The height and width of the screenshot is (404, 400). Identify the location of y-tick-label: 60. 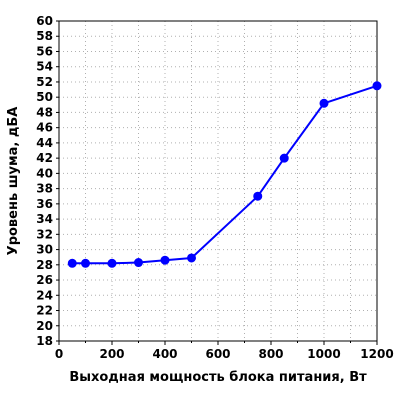
(44, 21).